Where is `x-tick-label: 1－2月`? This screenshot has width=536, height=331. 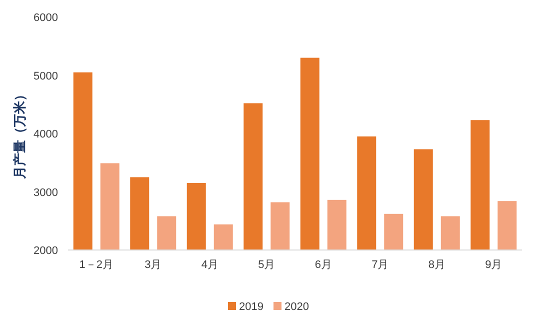 x-tick-label: 1－2月 is located at coordinates (96, 265).